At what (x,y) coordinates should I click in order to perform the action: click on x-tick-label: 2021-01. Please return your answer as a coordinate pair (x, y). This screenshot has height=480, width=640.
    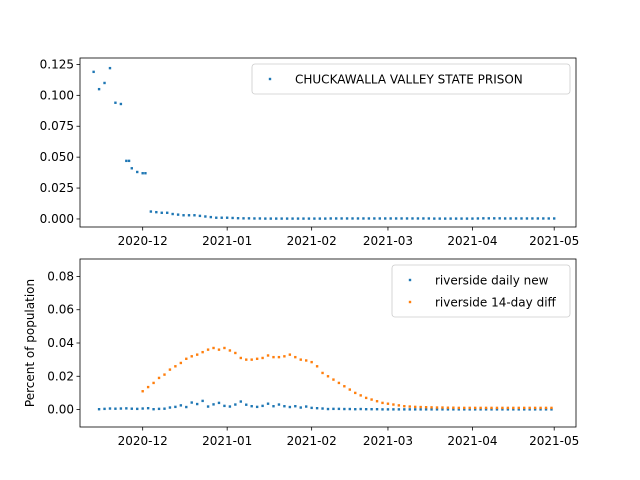
    Looking at the image, I should click on (227, 241).